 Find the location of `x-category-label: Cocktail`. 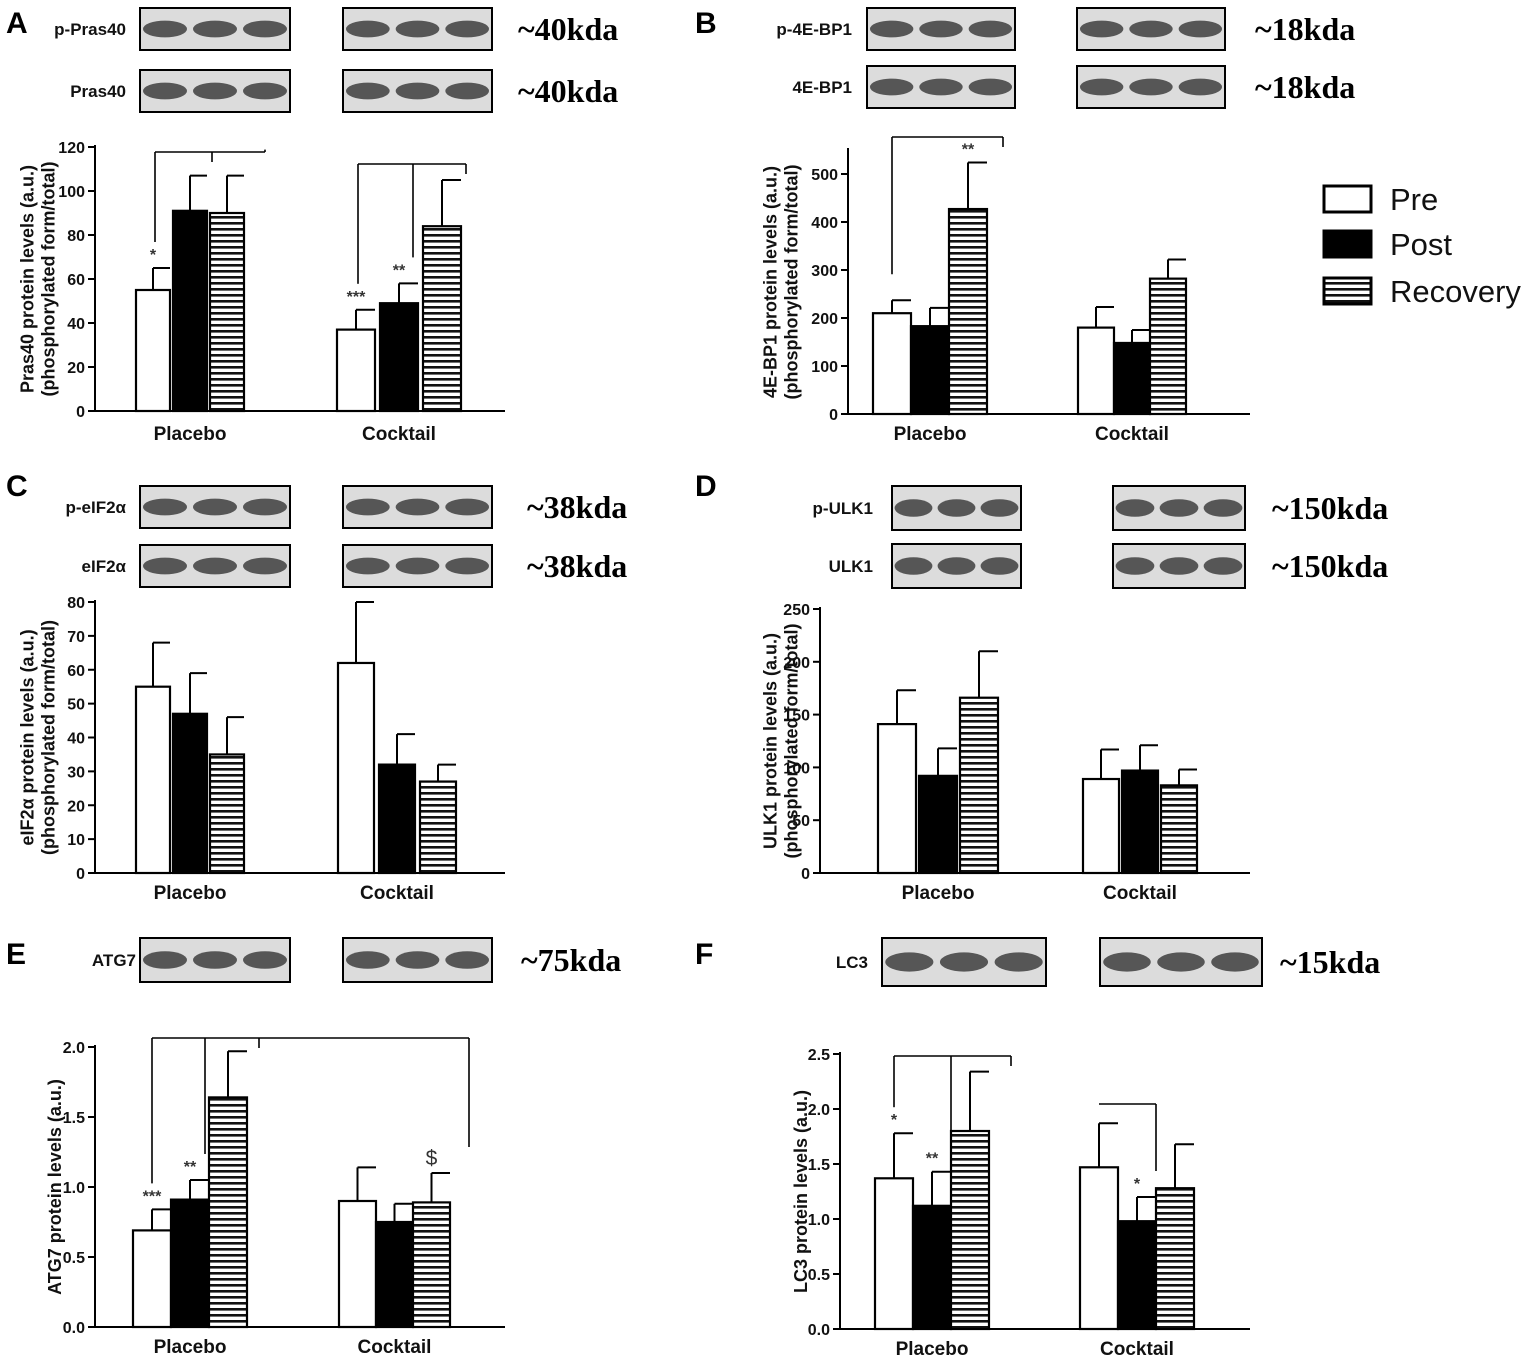

x-category-label: Cocktail is located at coordinates (1140, 893).